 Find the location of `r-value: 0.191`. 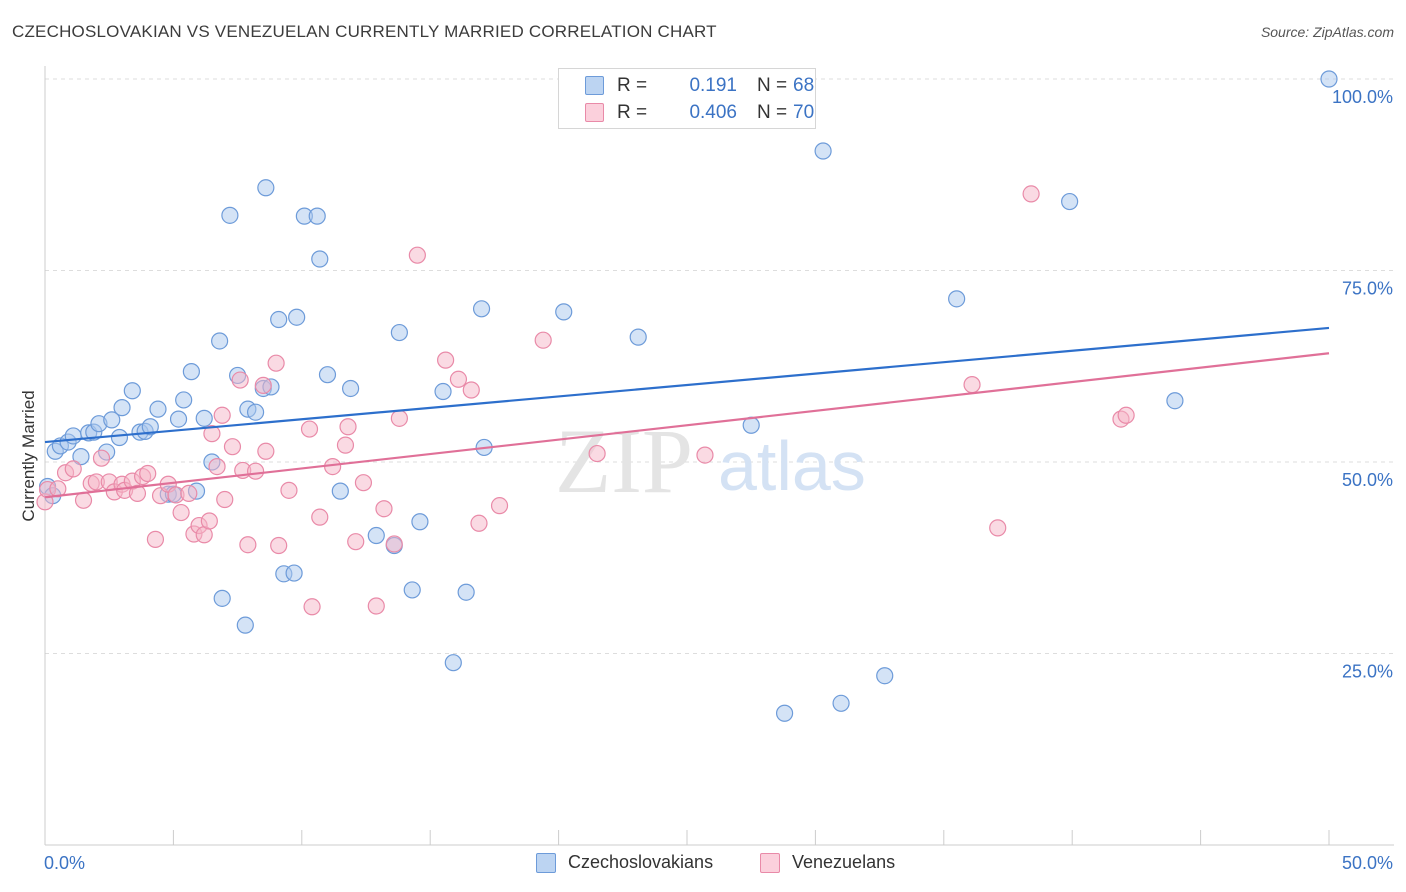

r-value: 0.191 is located at coordinates (713, 85).